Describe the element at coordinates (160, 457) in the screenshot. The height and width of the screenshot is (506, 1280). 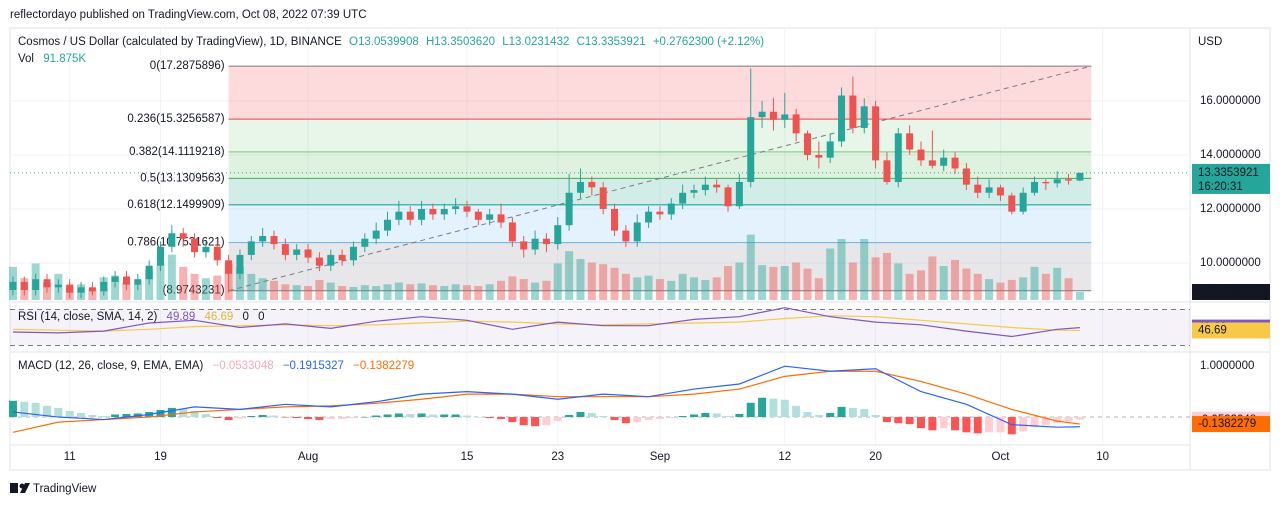
I see `x-tick-label: 19` at that location.